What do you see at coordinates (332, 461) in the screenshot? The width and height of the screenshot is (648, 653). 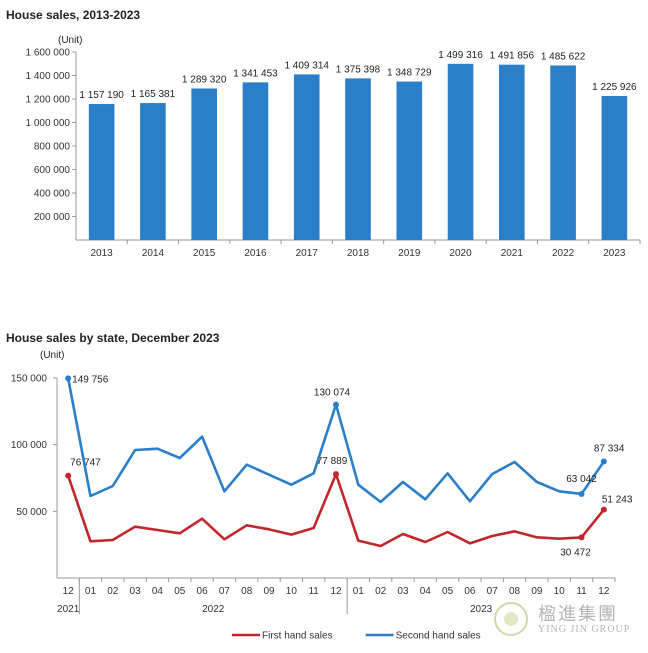 I see `series-data-label: 77 889` at bounding box center [332, 461].